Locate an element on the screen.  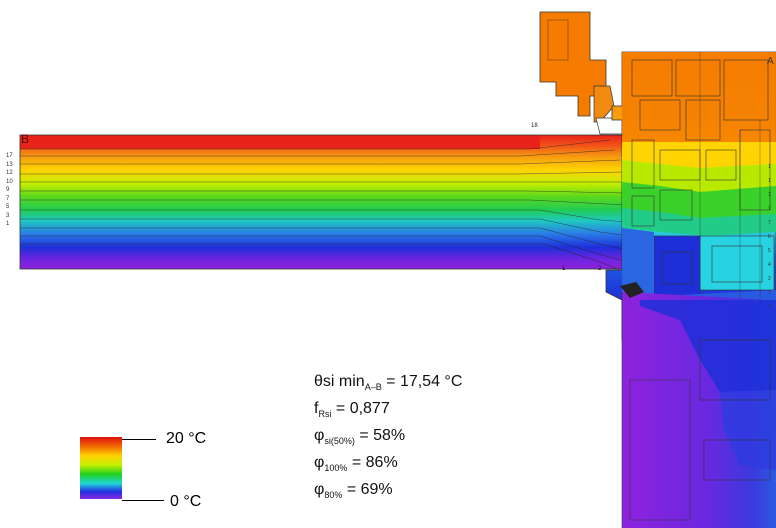
isotherm-label-left: 10 is located at coordinates (9, 181).